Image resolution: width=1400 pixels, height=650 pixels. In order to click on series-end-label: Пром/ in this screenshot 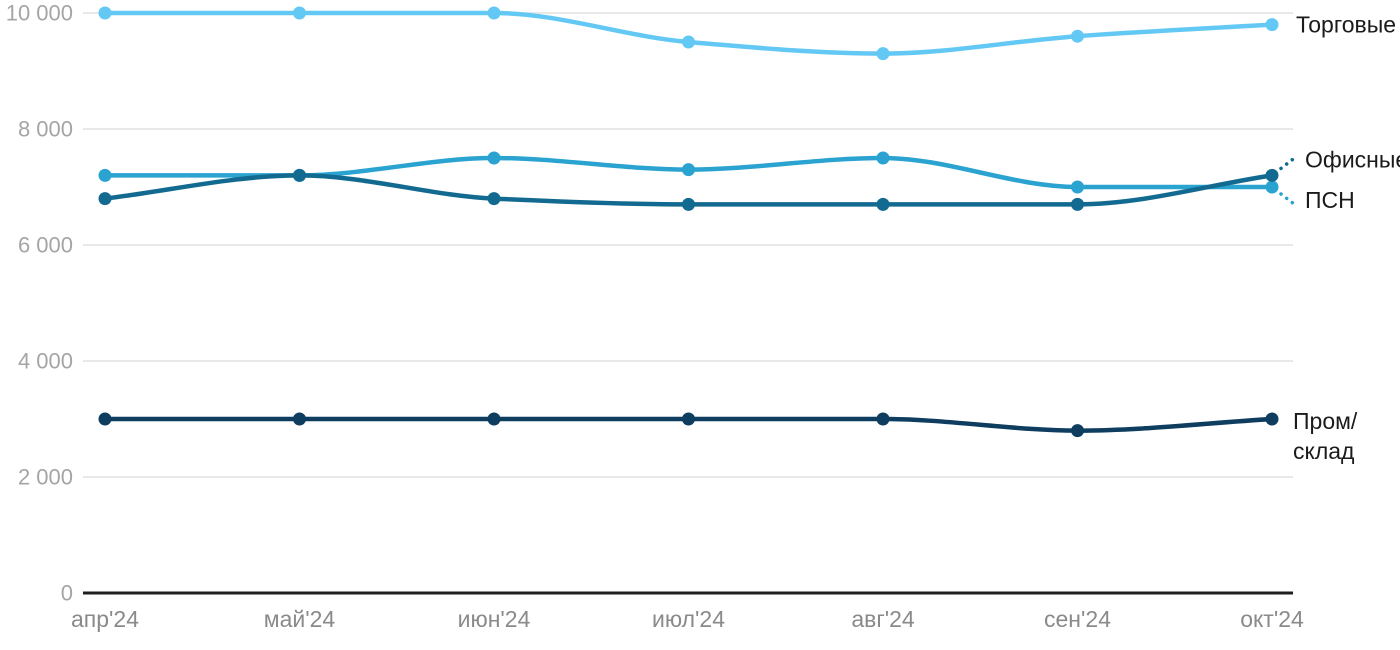, I will do `click(1325, 421)`.